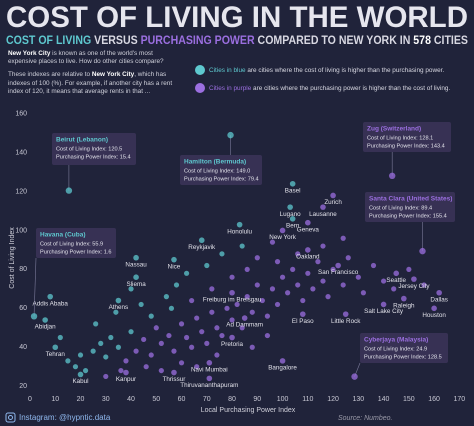 The width and height of the screenshot is (474, 426). I want to click on intro-text: These indexes are relative to, so click(50, 75).